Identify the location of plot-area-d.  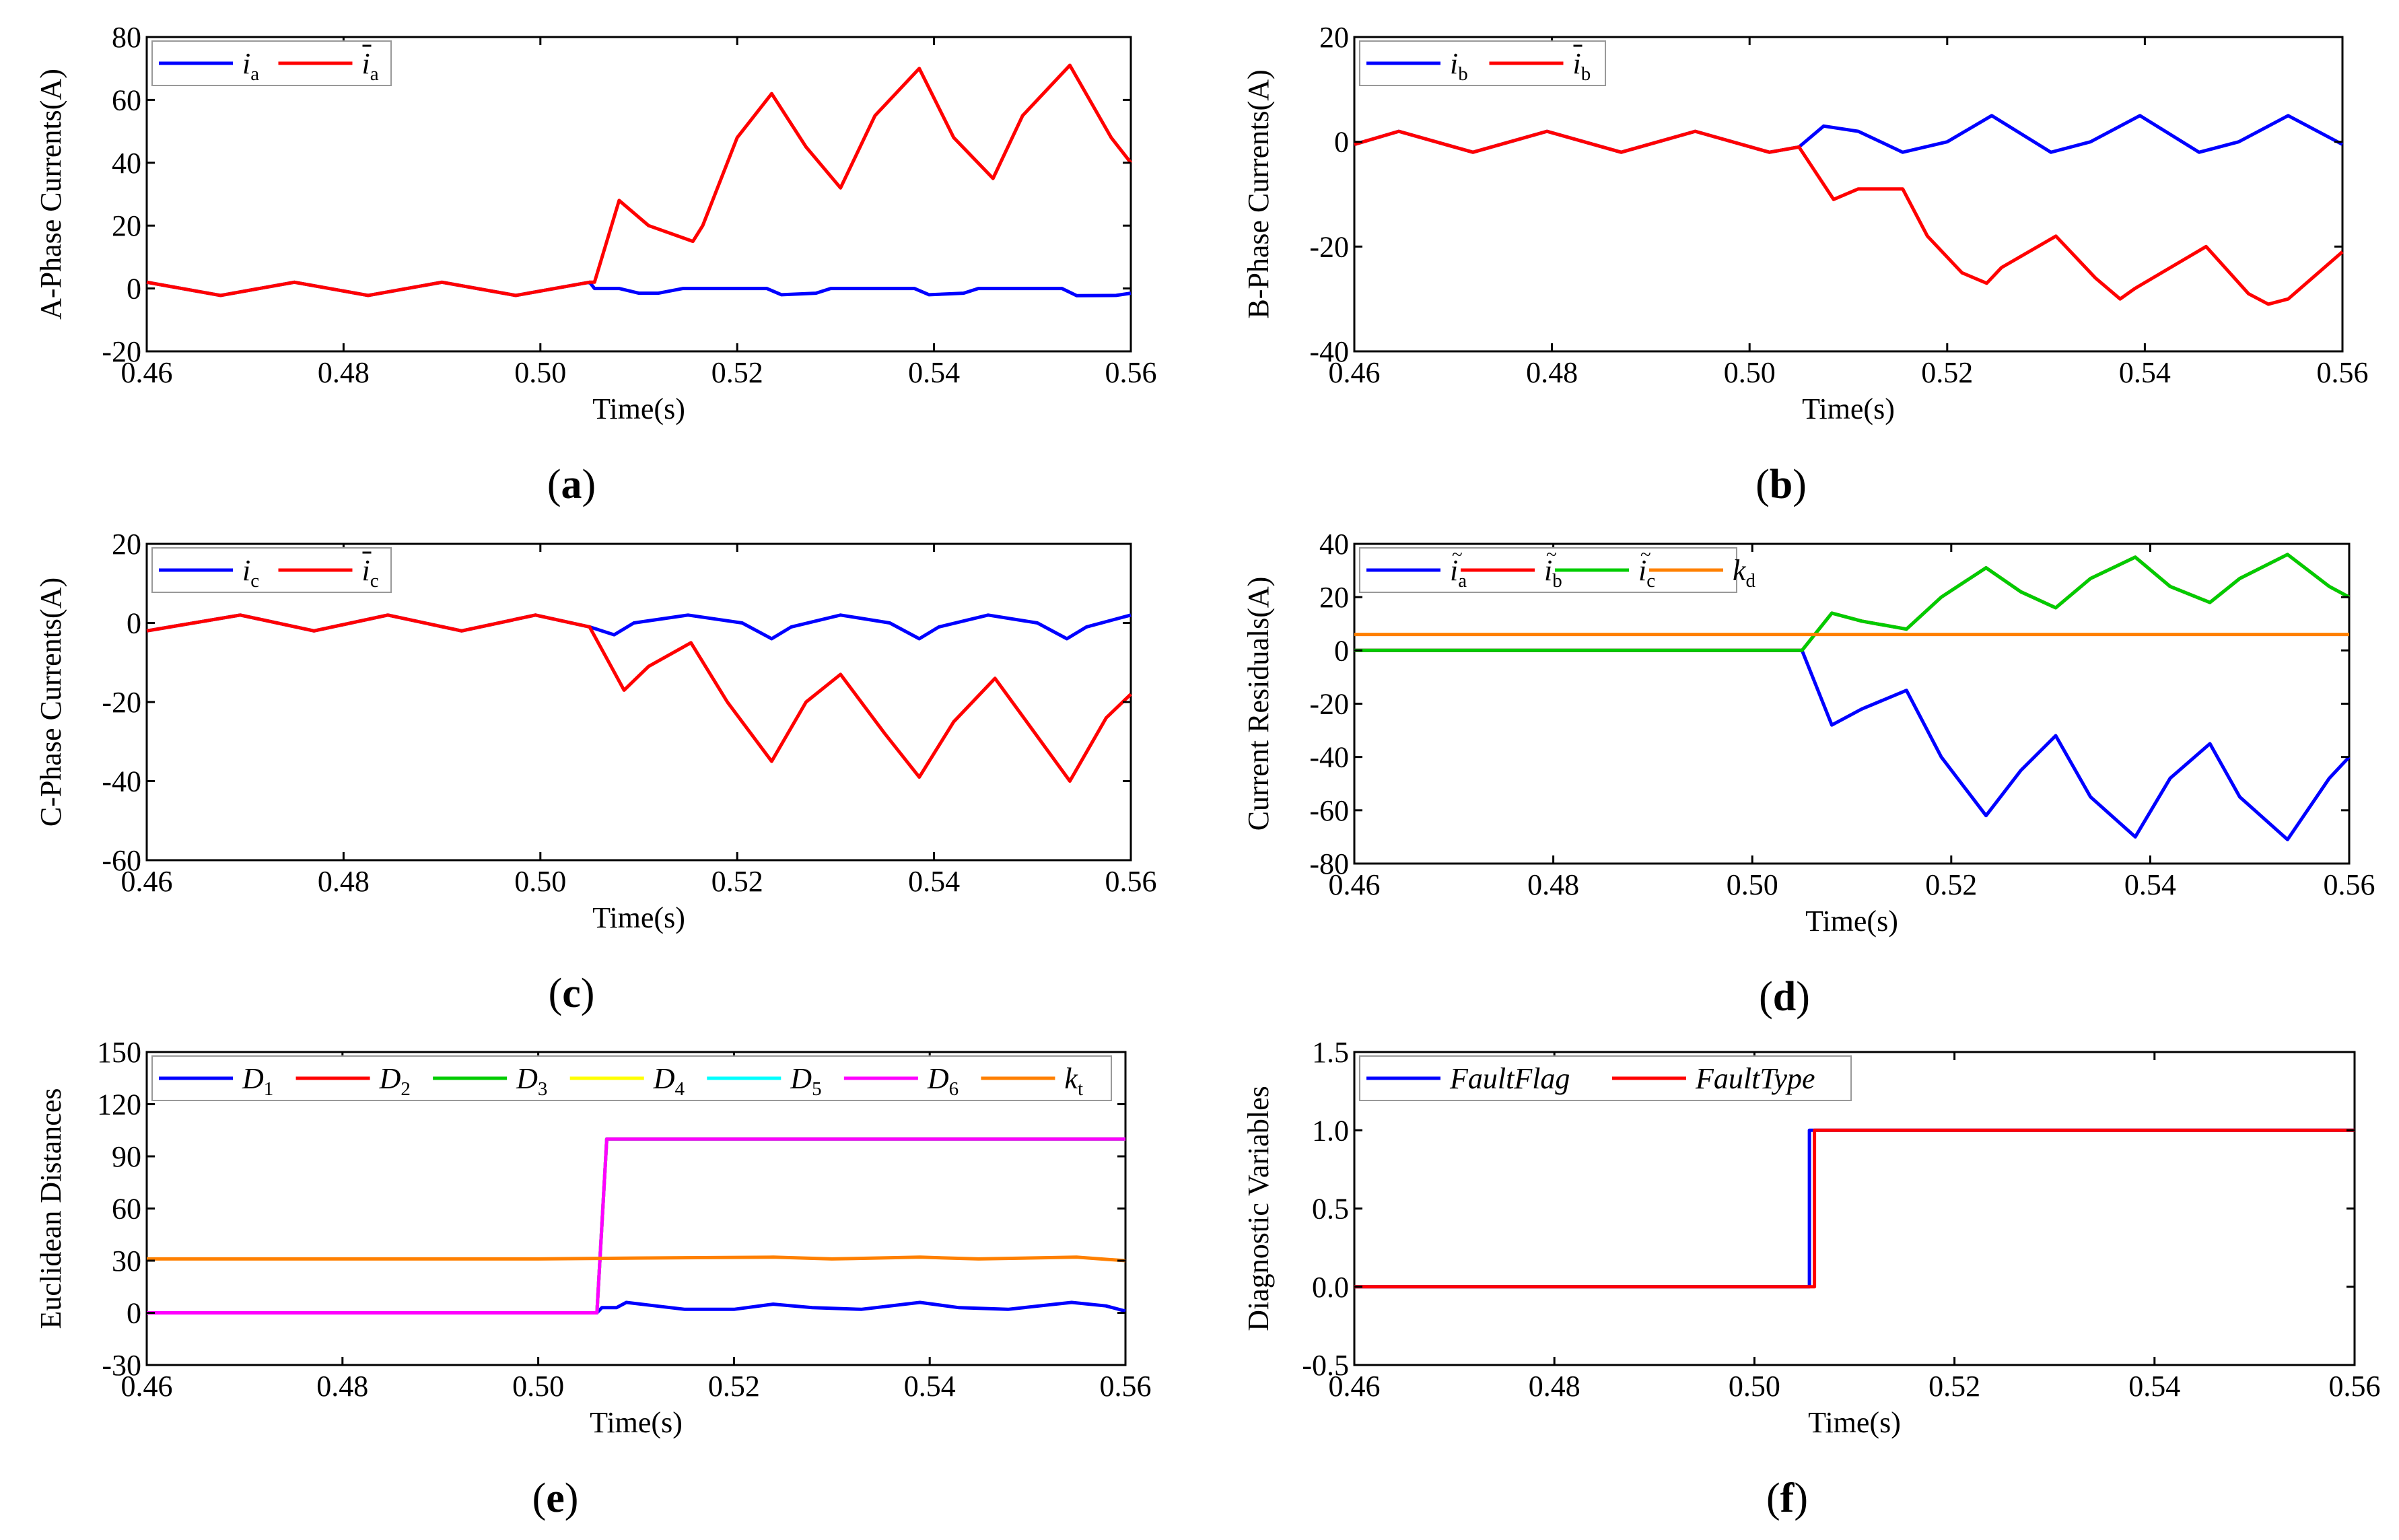
(1852, 704).